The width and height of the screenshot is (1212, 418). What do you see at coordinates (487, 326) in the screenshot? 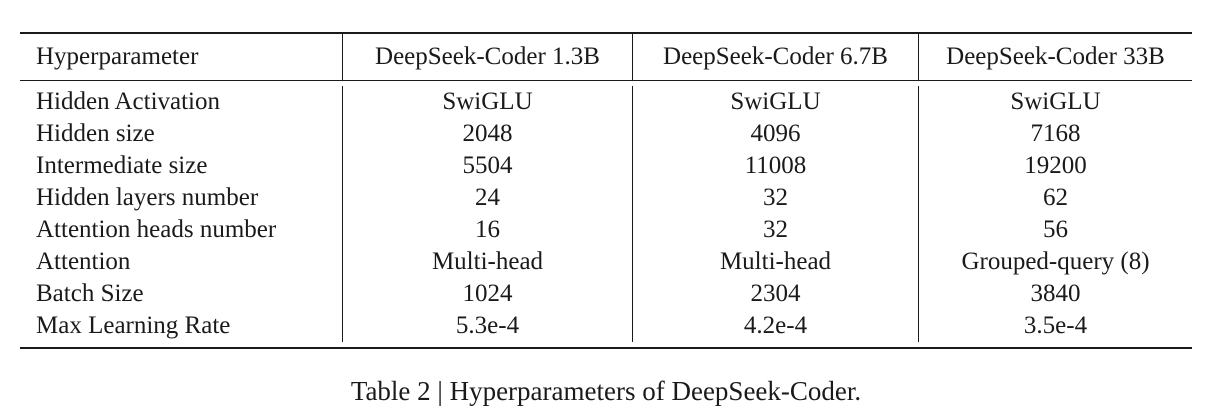
I see `table-cell: 5.3e-4` at bounding box center [487, 326].